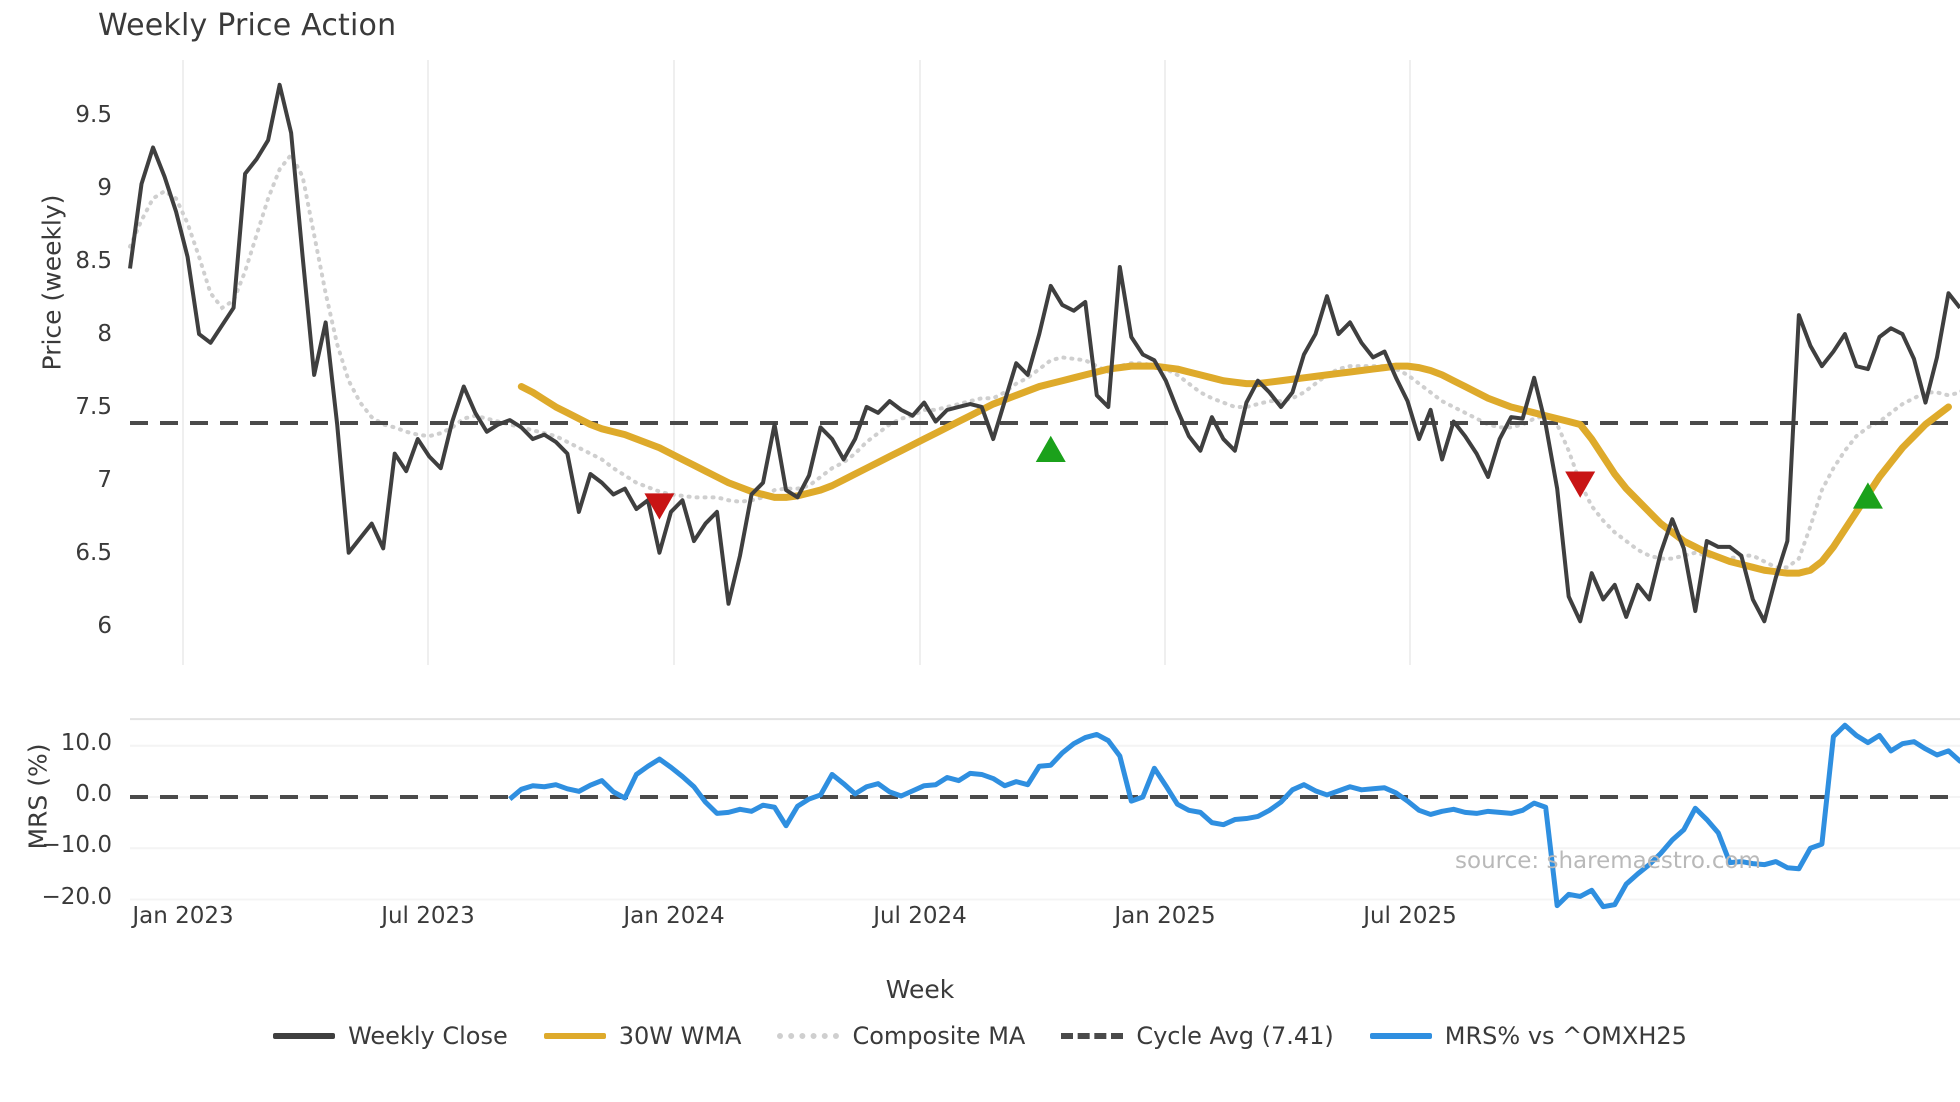 The width and height of the screenshot is (1960, 1102). What do you see at coordinates (1234, 469) in the screenshot?
I see `wma-line` at bounding box center [1234, 469].